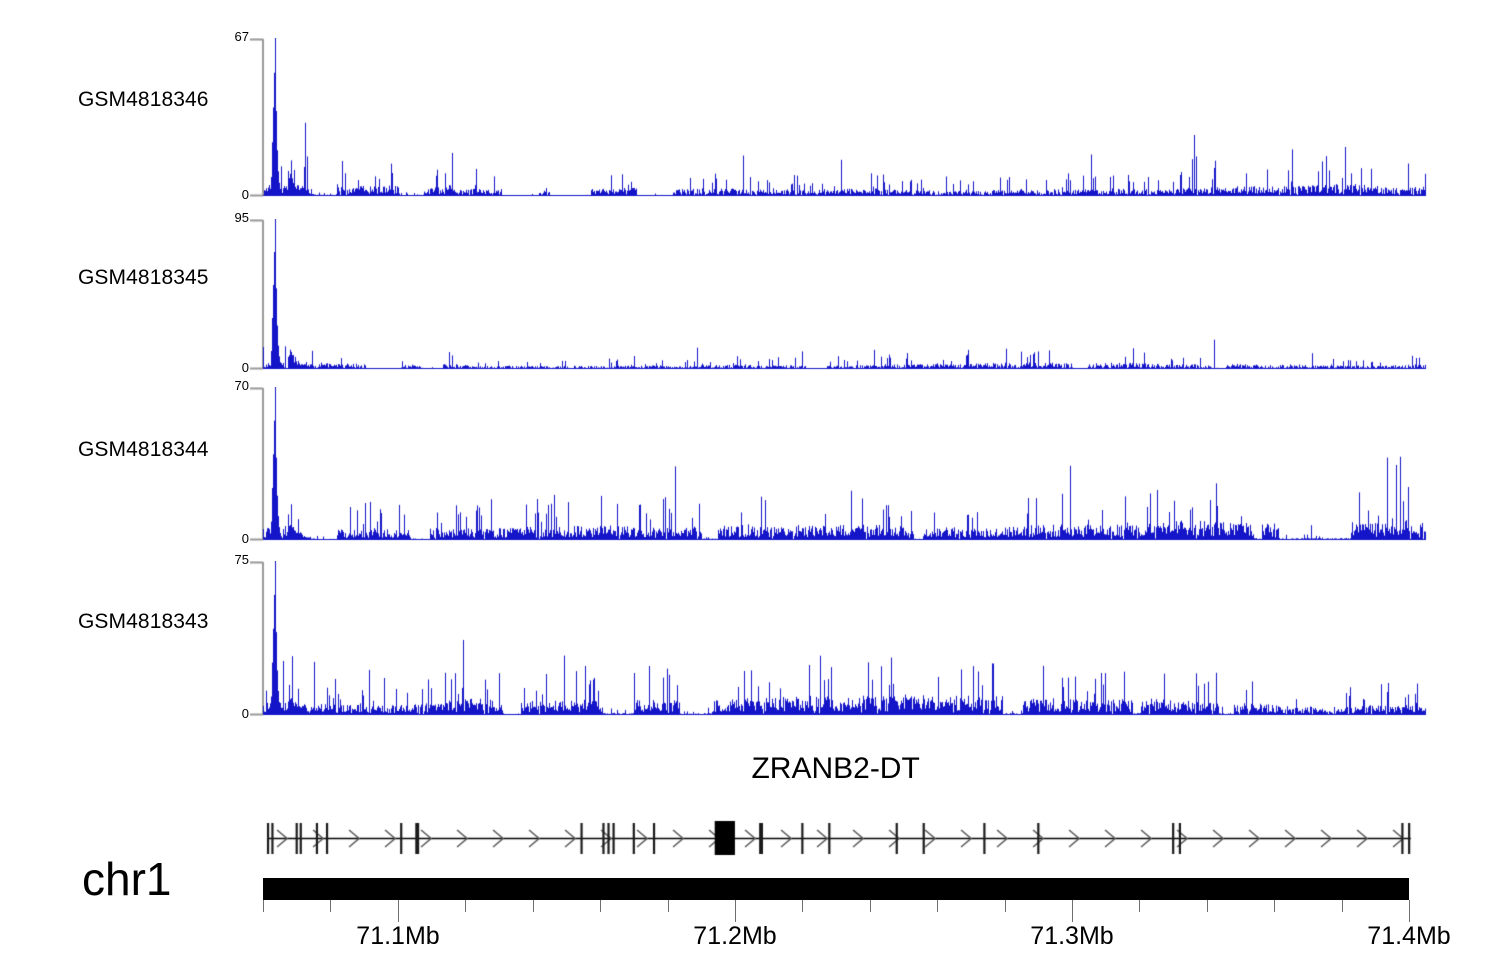 The width and height of the screenshot is (1500, 980). I want to click on track-sample-label: GSM4818343, so click(143, 621).